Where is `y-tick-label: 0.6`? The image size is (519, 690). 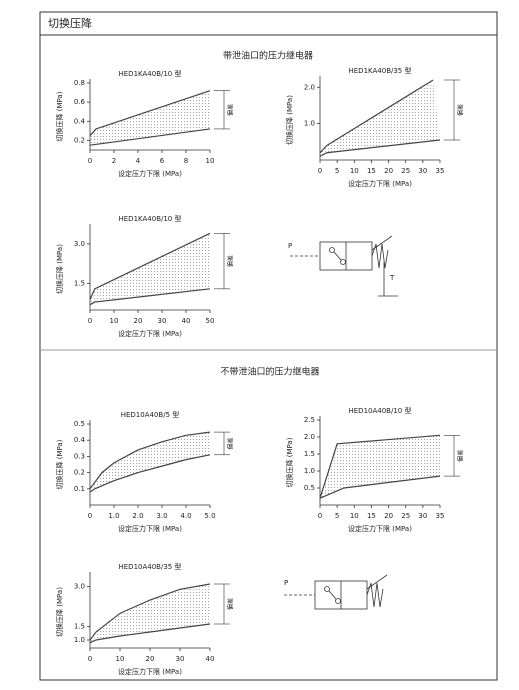
y-tick-label: 0.6 is located at coordinates (80, 102).